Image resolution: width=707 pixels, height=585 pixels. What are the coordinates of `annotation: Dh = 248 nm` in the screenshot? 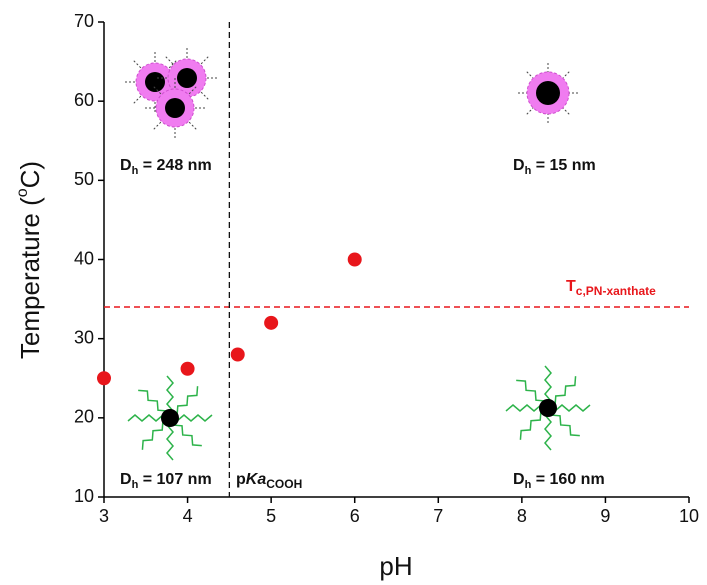 It's located at (166, 167).